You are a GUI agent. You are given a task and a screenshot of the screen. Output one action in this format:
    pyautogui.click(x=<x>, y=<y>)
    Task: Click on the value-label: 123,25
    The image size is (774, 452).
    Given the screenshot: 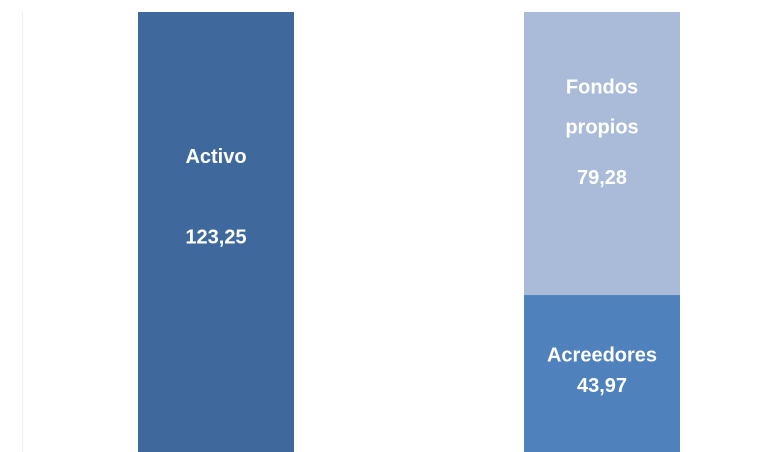 What is the action you would take?
    pyautogui.click(x=215, y=237)
    